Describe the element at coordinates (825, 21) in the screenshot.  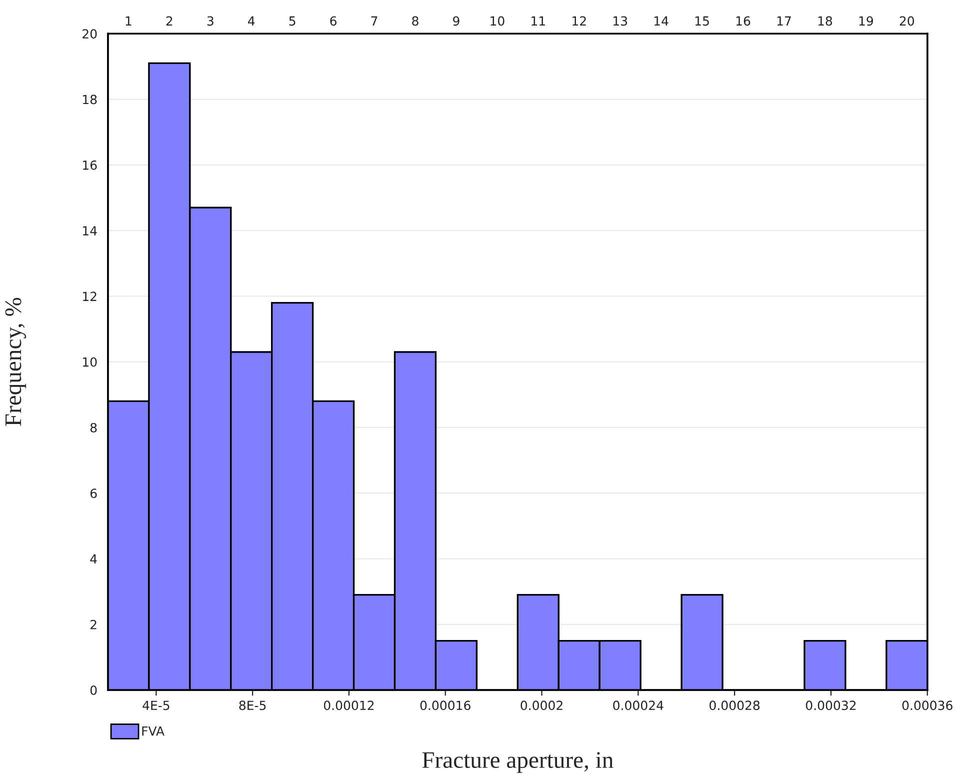
I see `x2-tick-label: 18` at that location.